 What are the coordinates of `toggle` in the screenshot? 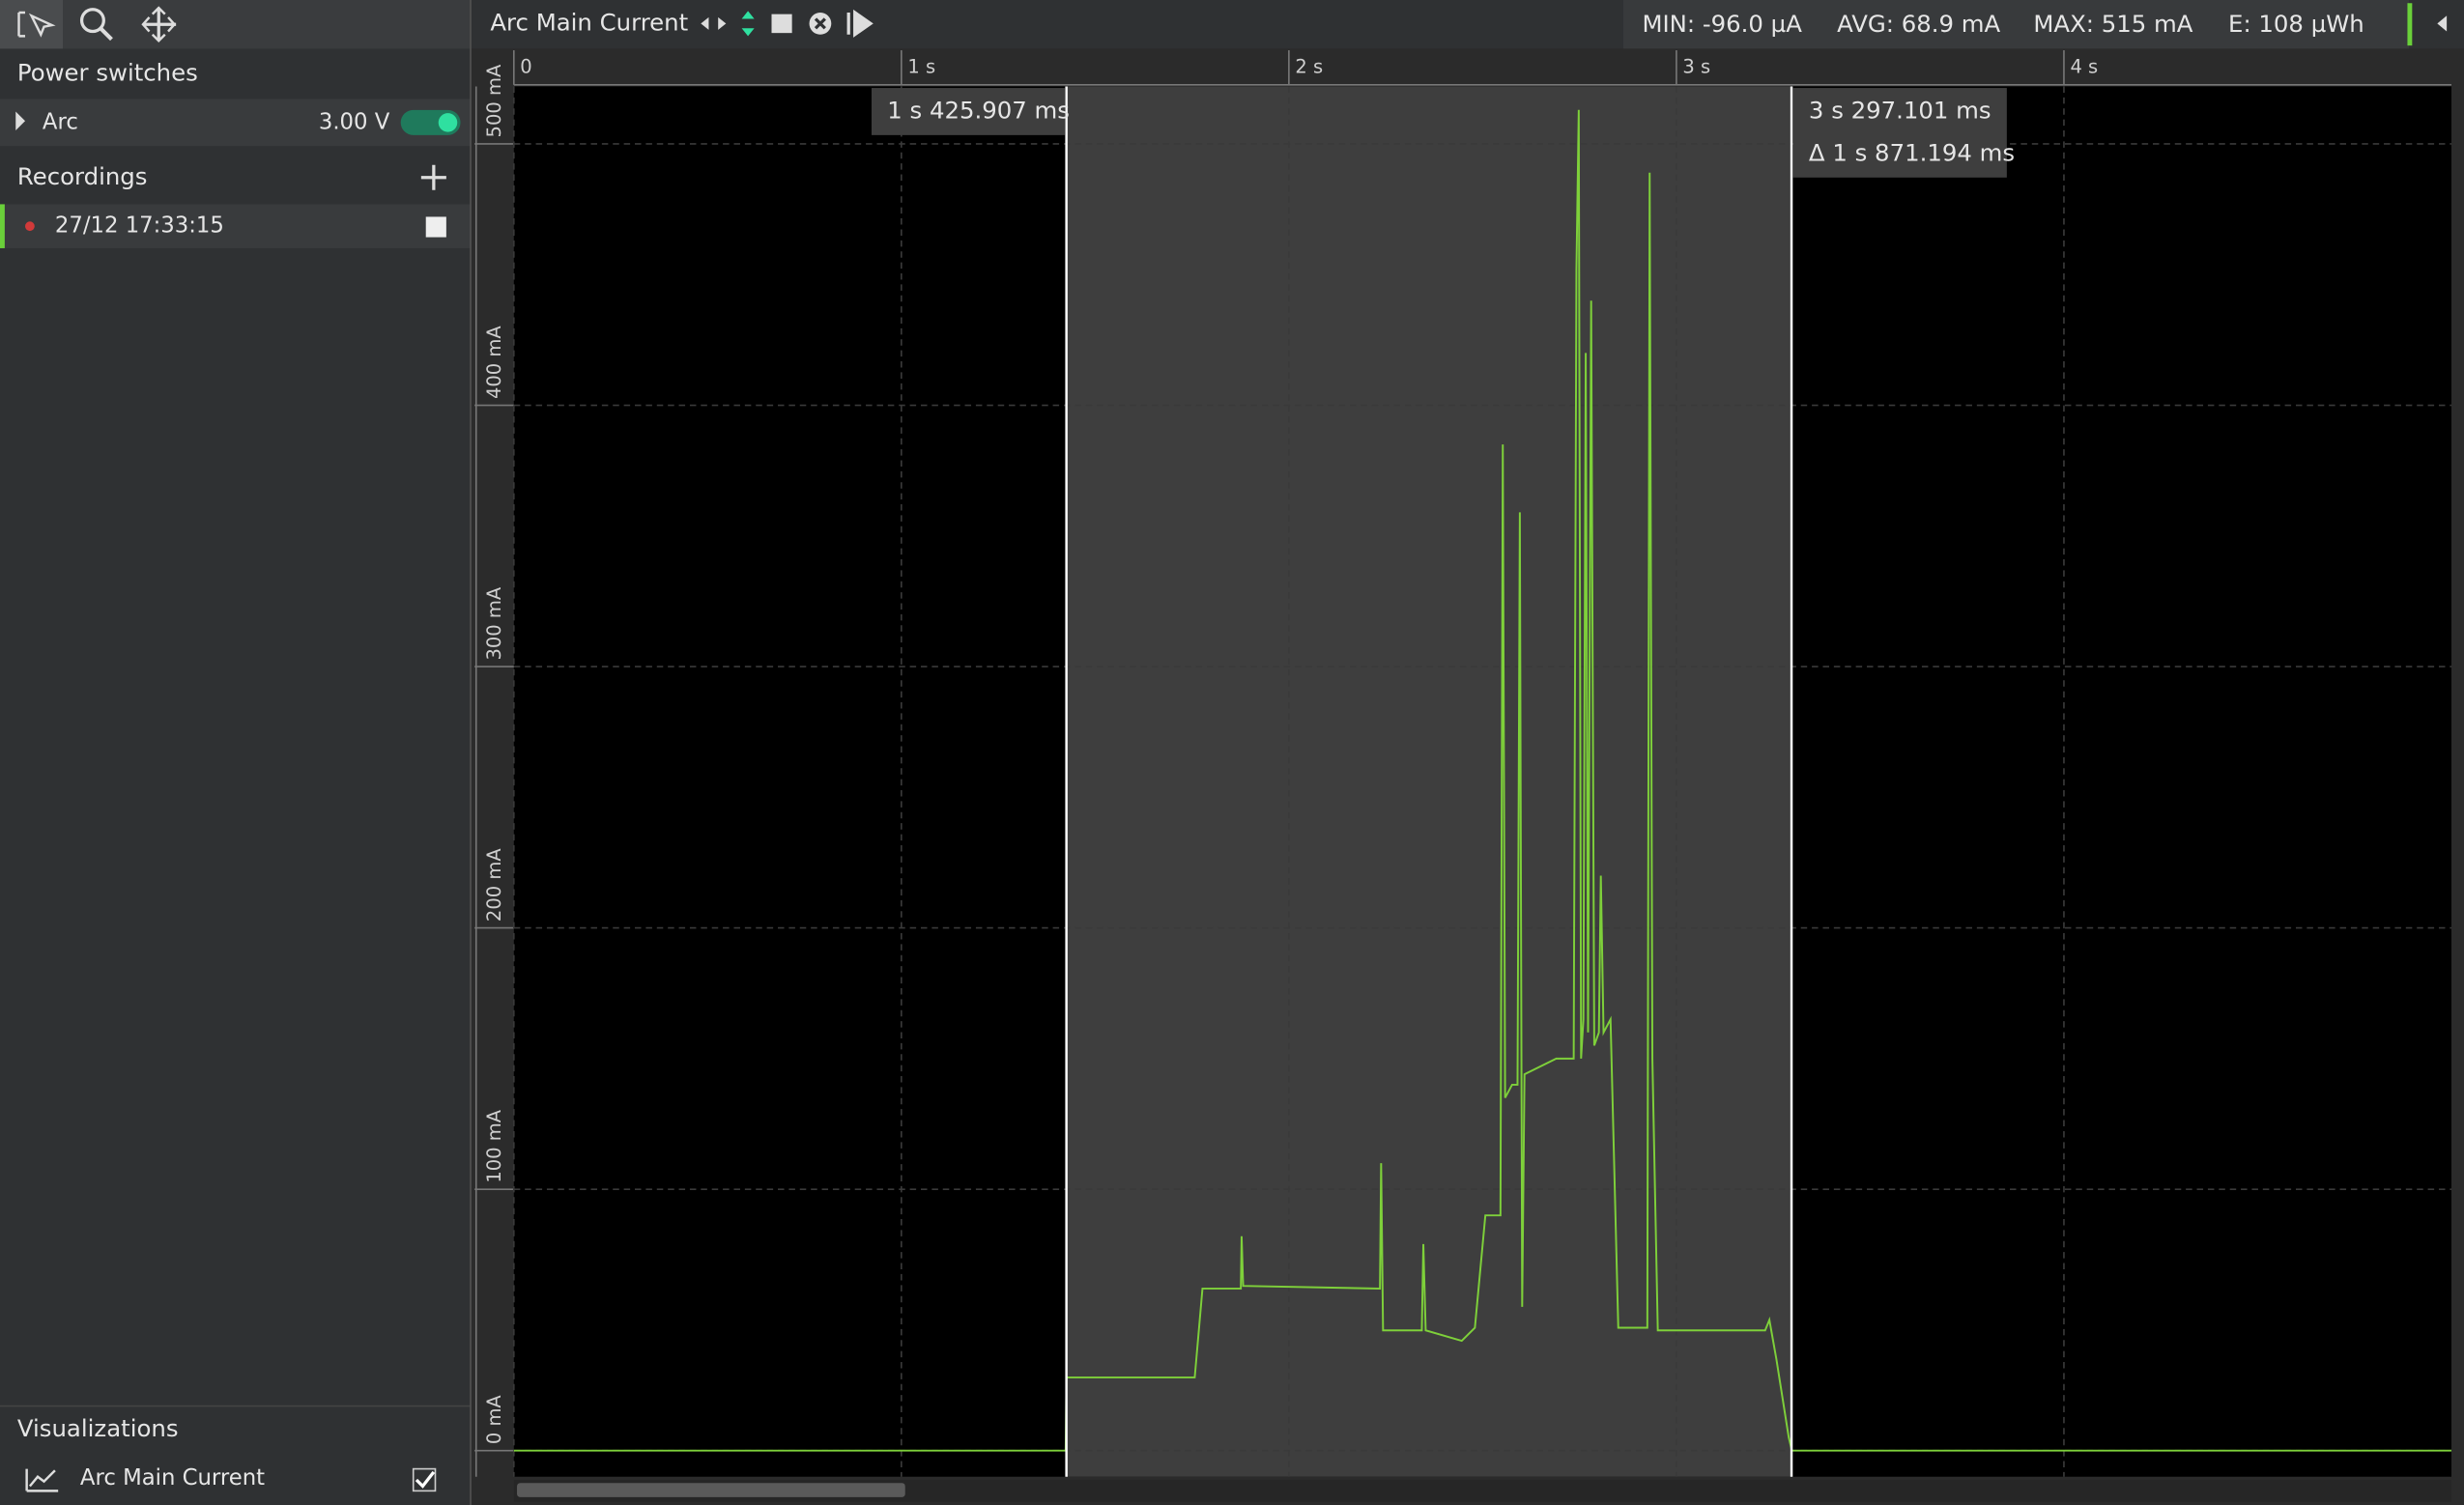 It's located at (430, 122).